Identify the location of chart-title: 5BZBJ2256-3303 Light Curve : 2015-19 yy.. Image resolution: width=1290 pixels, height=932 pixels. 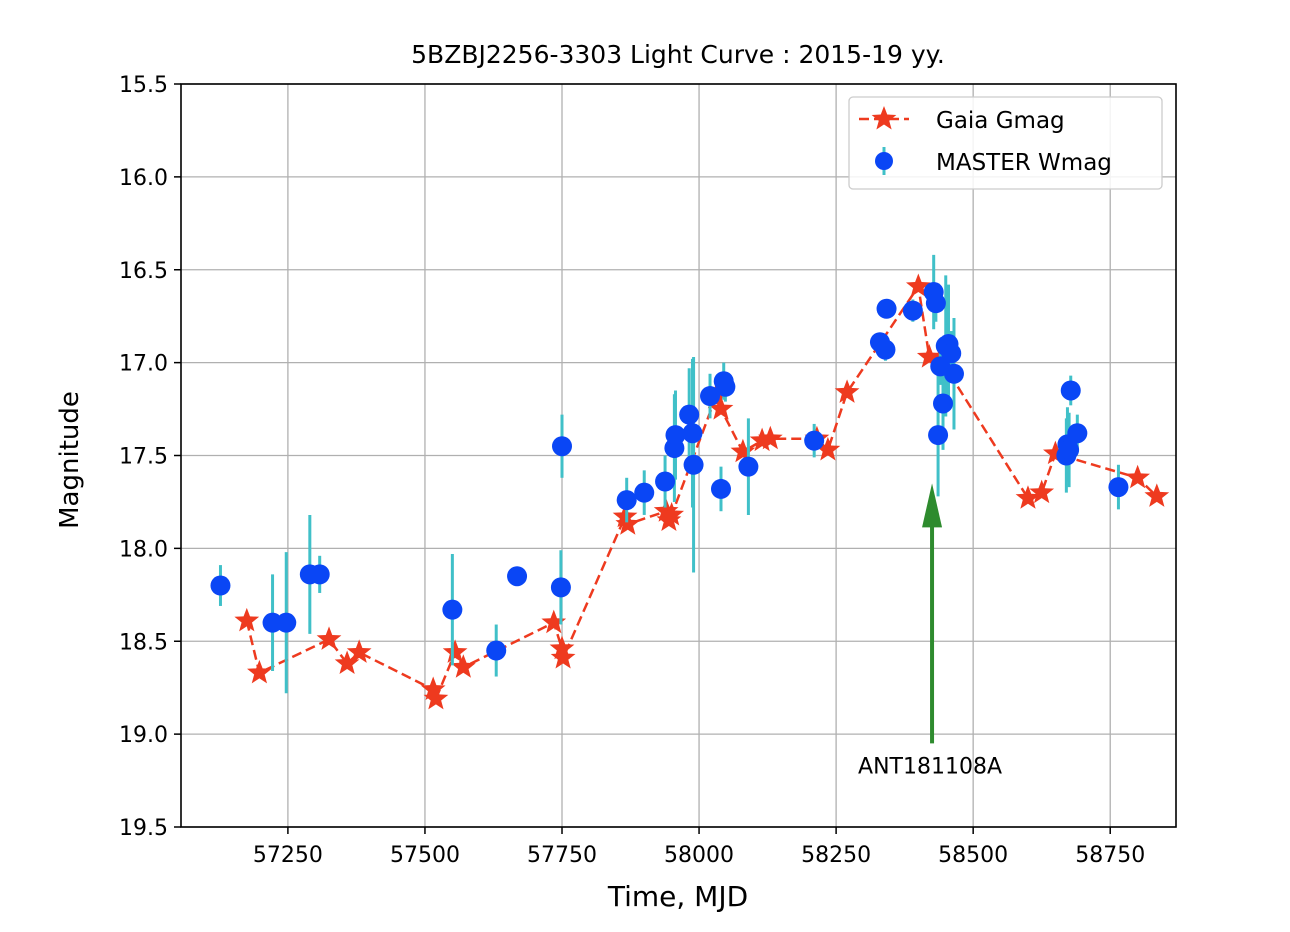
(678, 54).